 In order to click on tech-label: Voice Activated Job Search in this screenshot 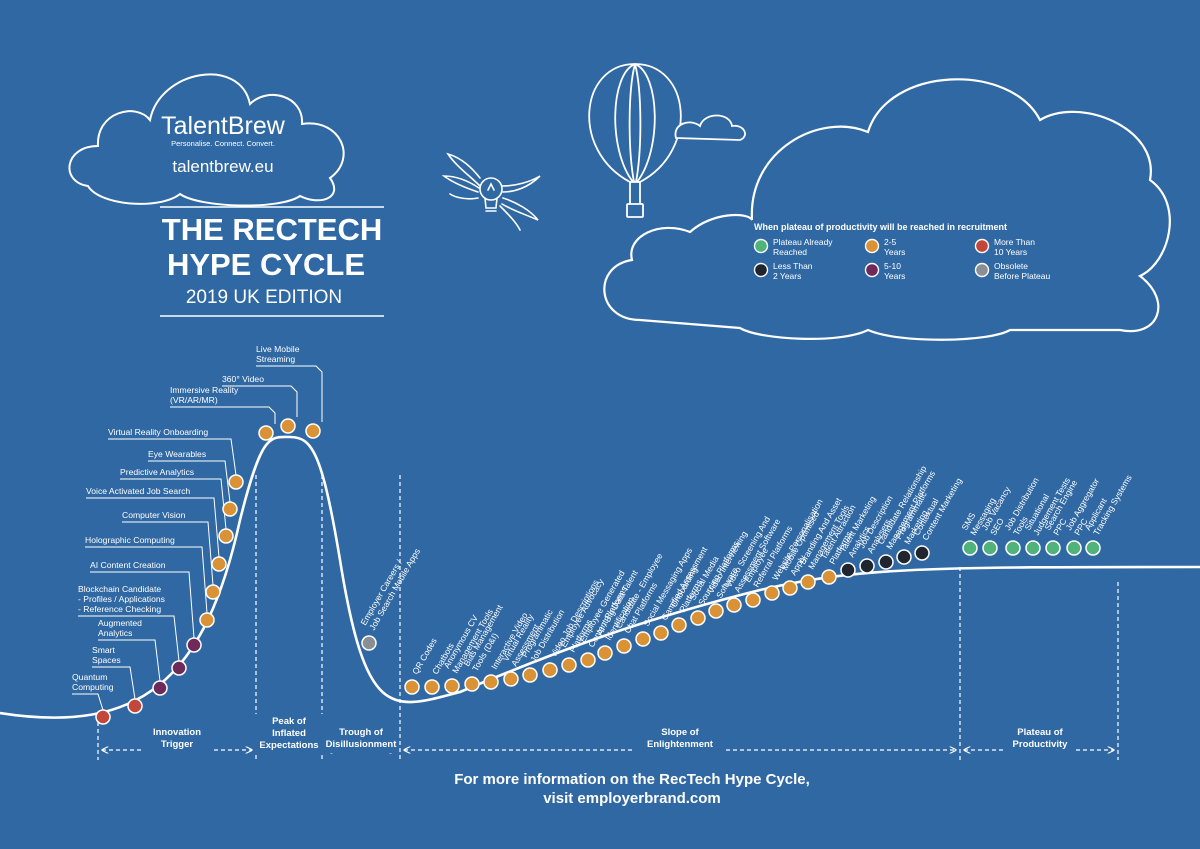, I will do `click(138, 491)`.